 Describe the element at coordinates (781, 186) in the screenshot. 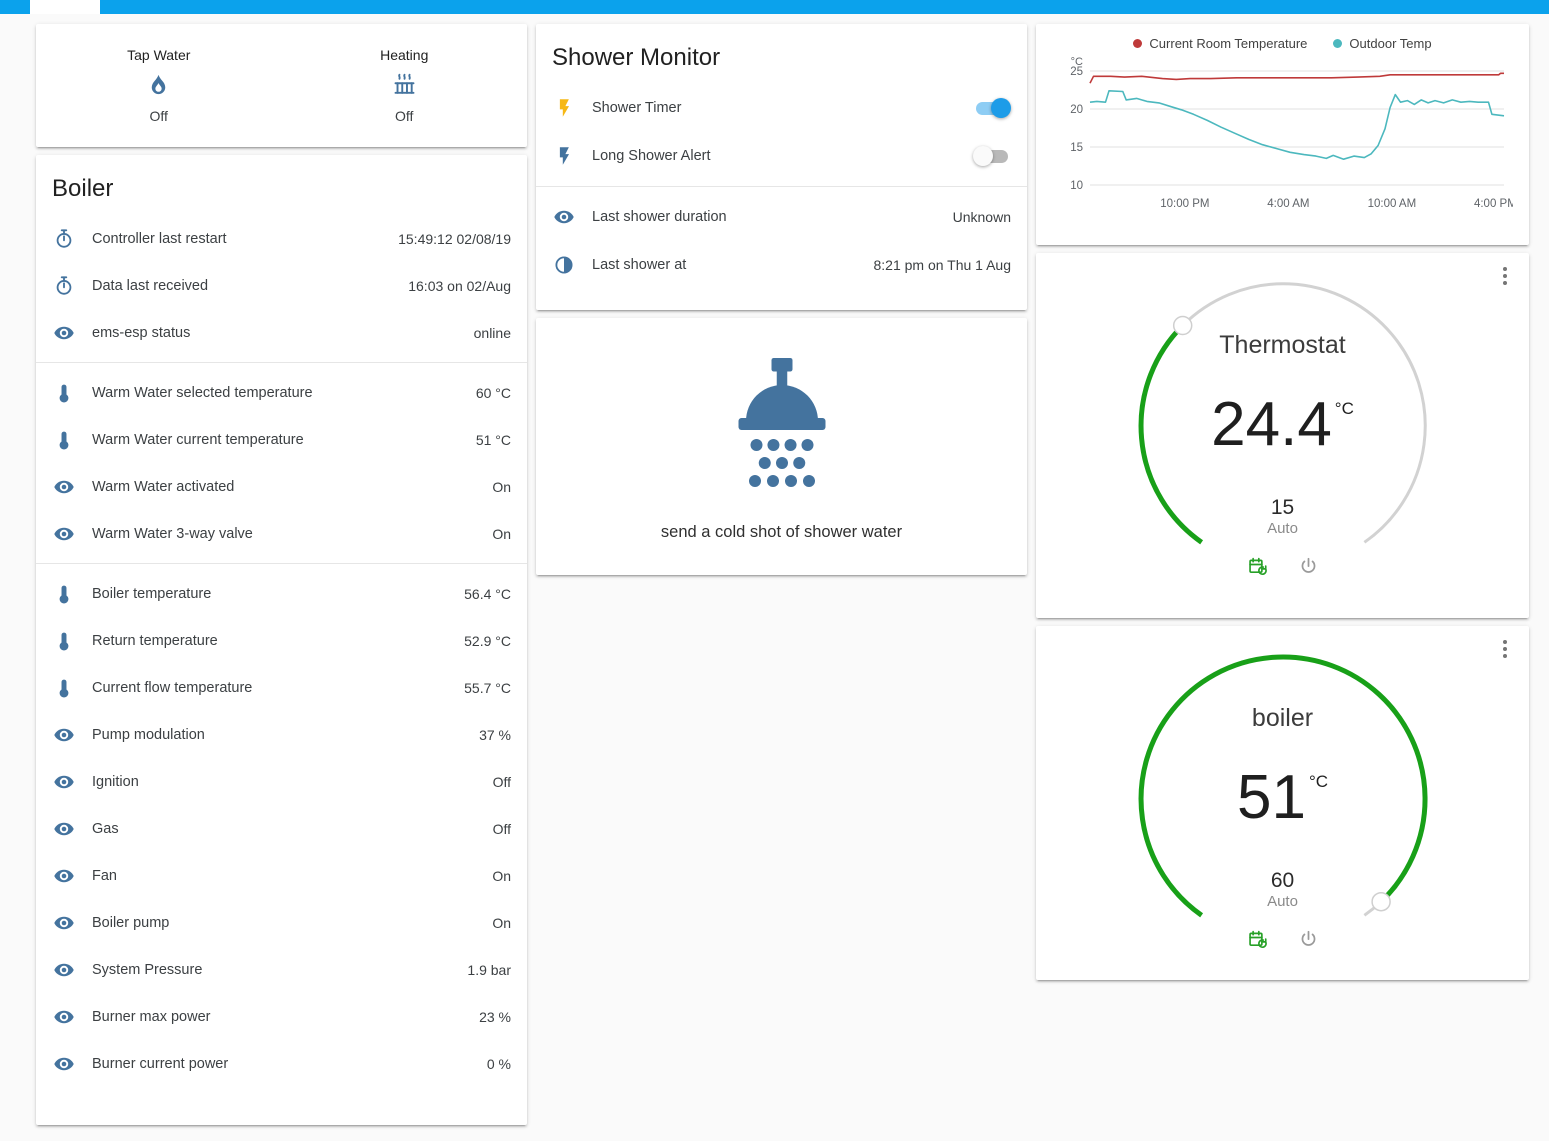

I see `divider` at that location.